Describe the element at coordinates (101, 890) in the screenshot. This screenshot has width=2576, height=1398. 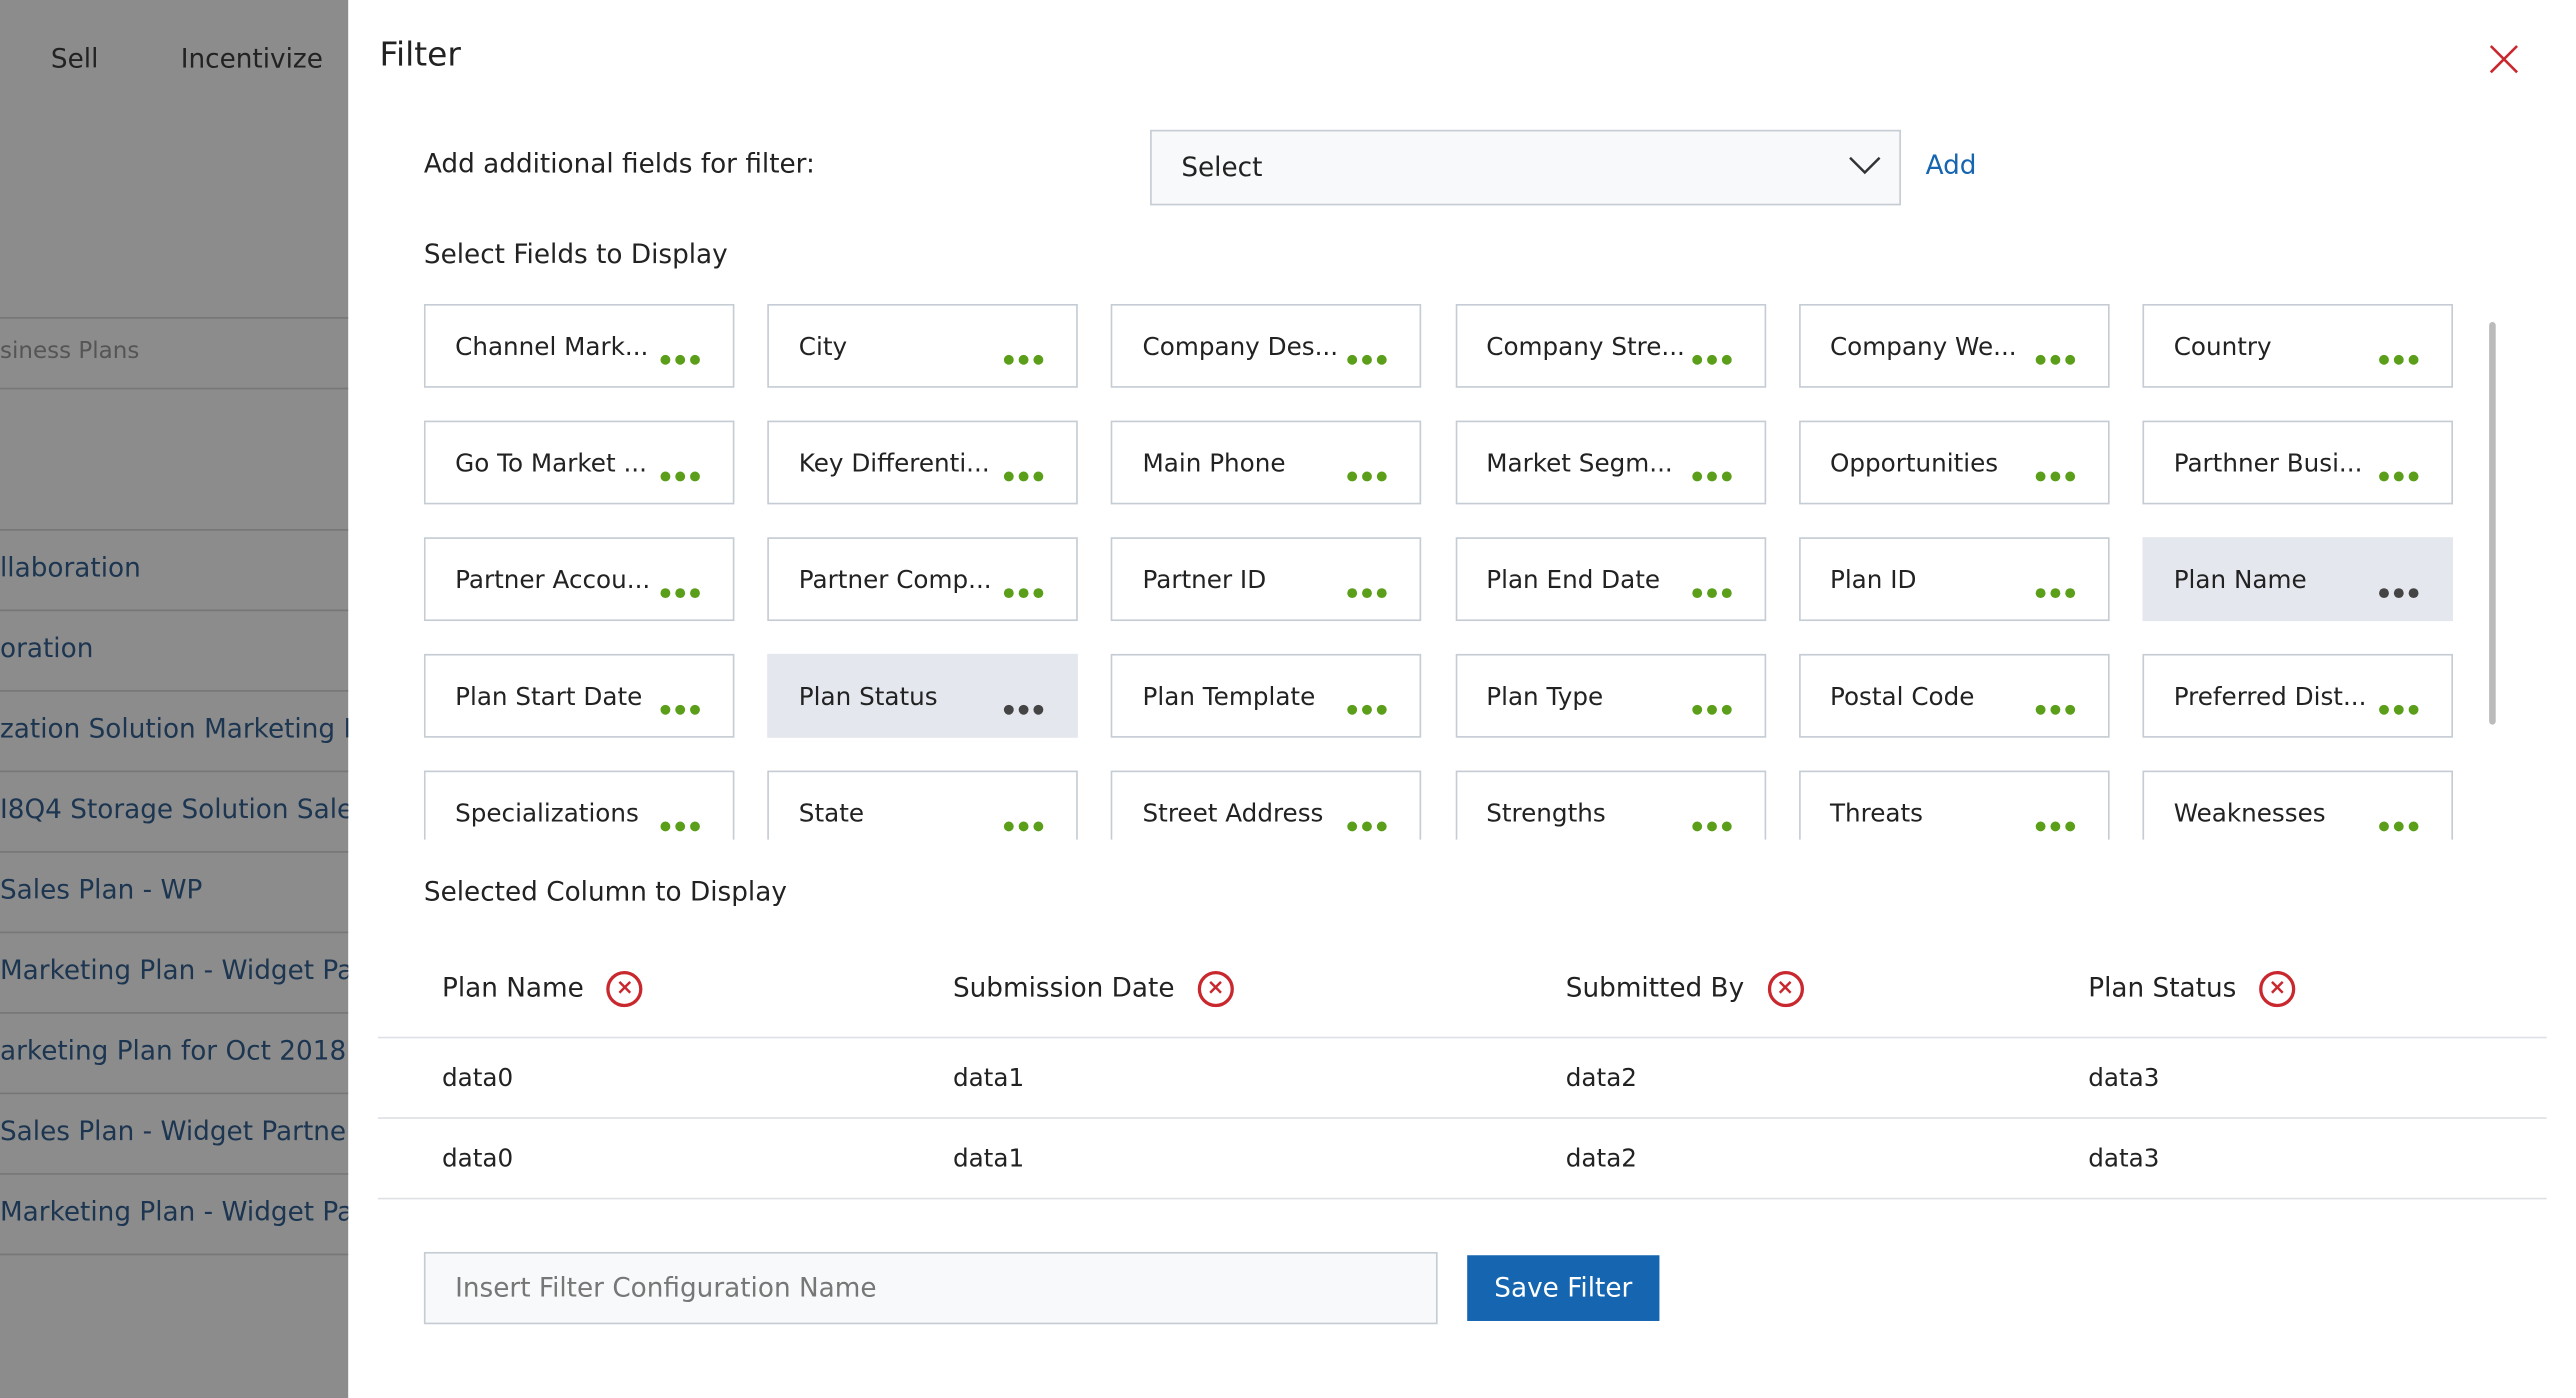
I see `plan-link: Sales Plan - WP` at that location.